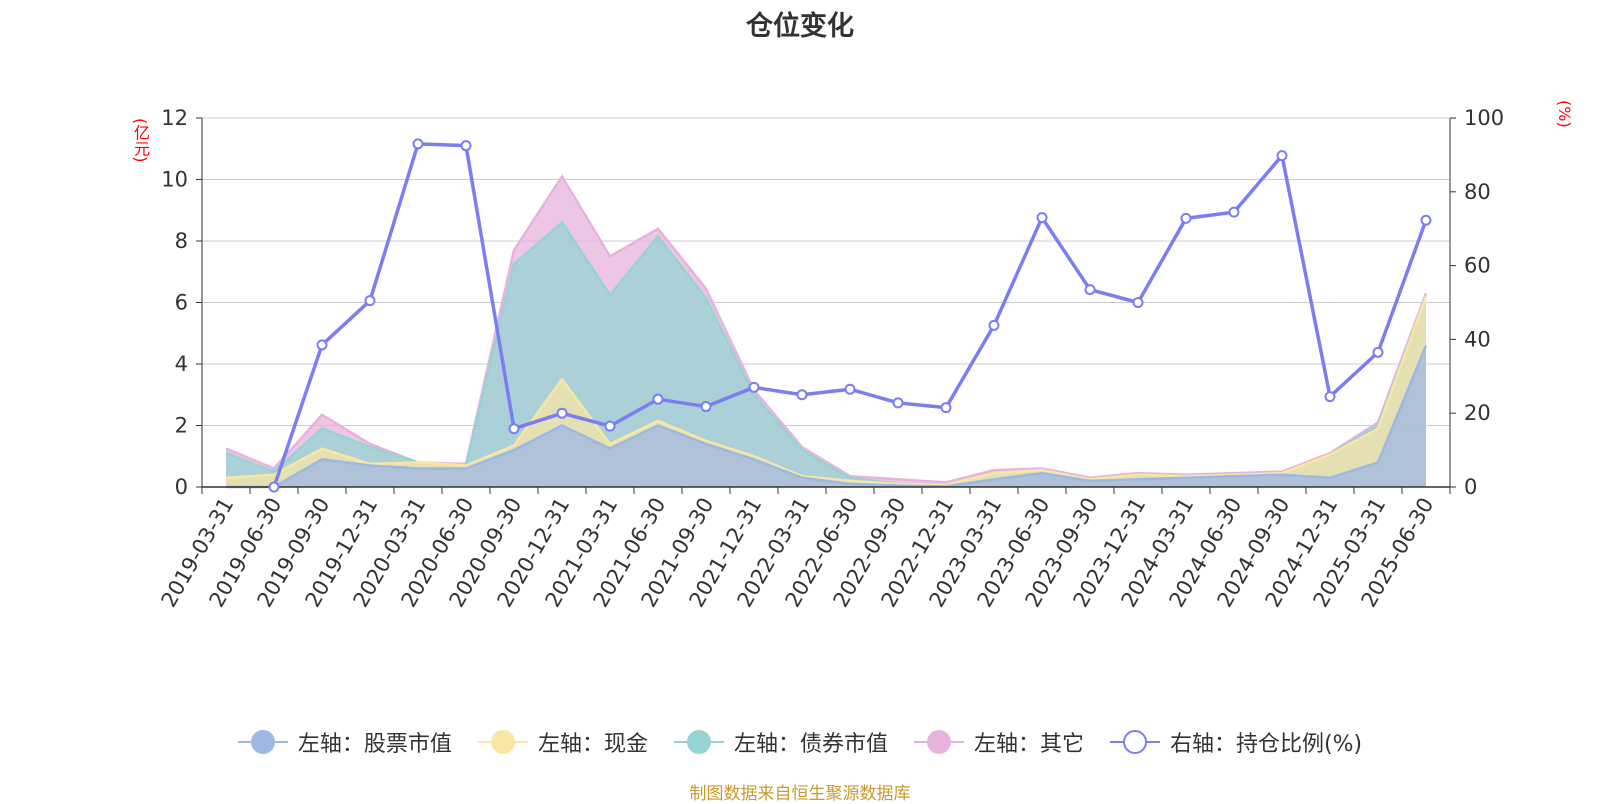  I want to click on left-tick-label: 0, so click(181, 487).